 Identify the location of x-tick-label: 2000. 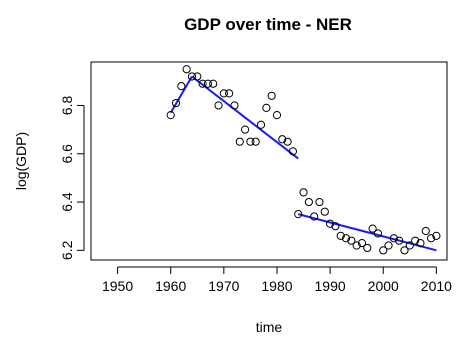
(383, 286).